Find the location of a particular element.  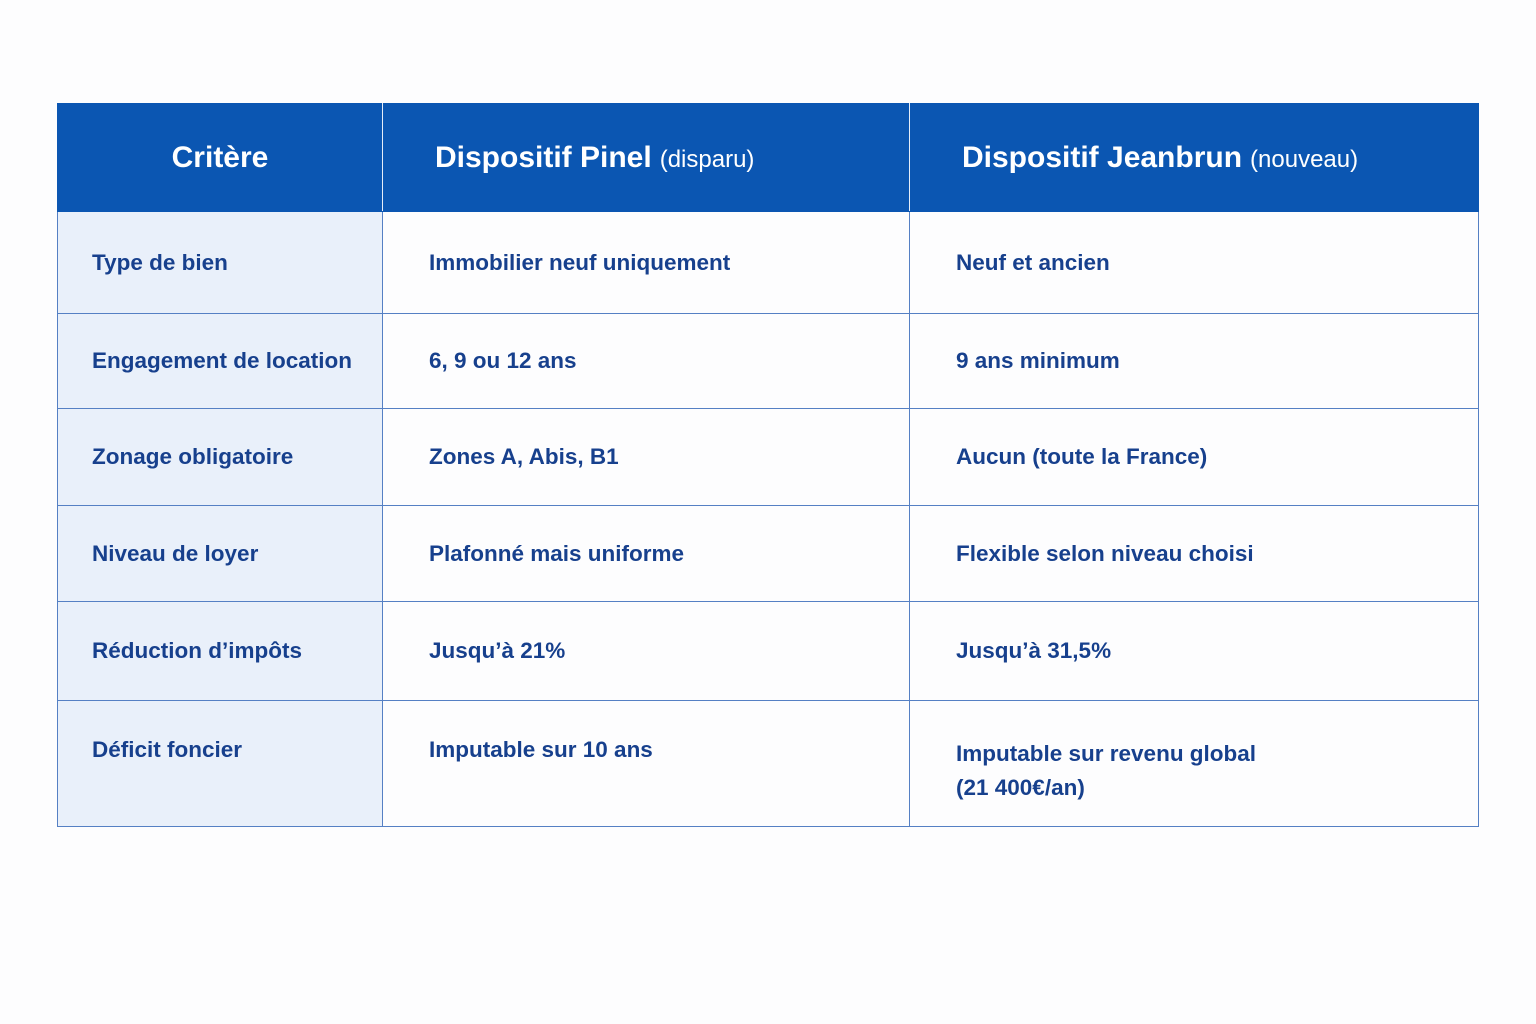

cell-text: Type de bien is located at coordinates (160, 262).